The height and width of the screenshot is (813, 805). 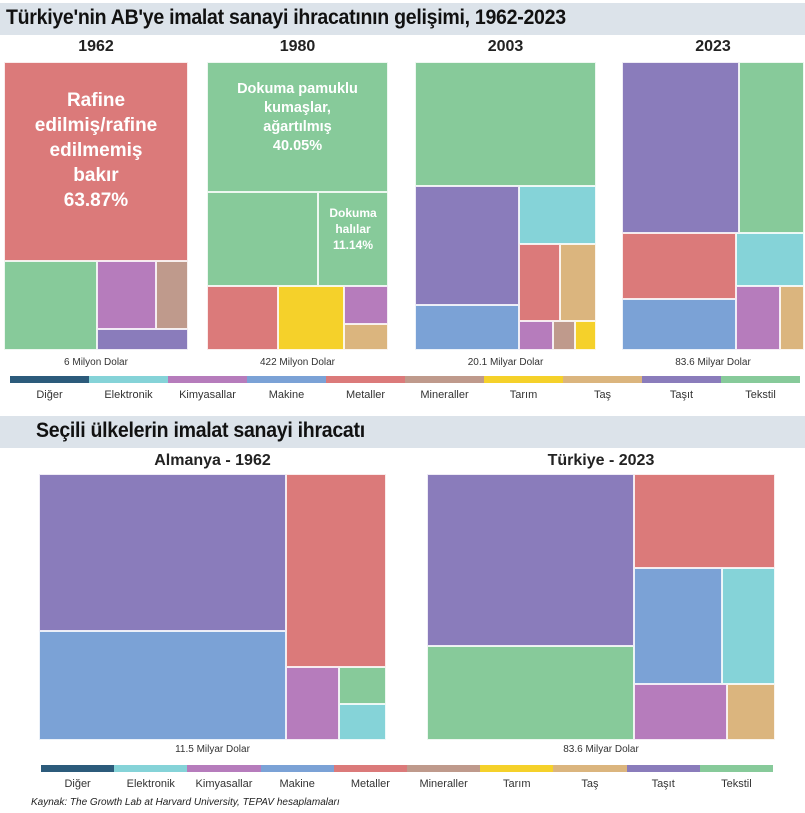 What do you see at coordinates (353, 244) in the screenshot?
I see `treemap-label-line: 11.14%` at bounding box center [353, 244].